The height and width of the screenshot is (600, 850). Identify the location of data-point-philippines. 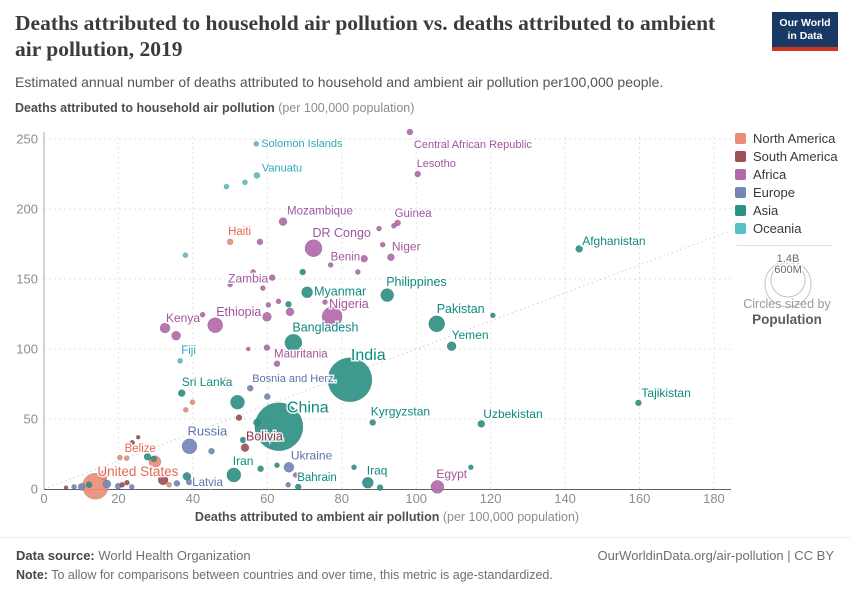
(387, 295).